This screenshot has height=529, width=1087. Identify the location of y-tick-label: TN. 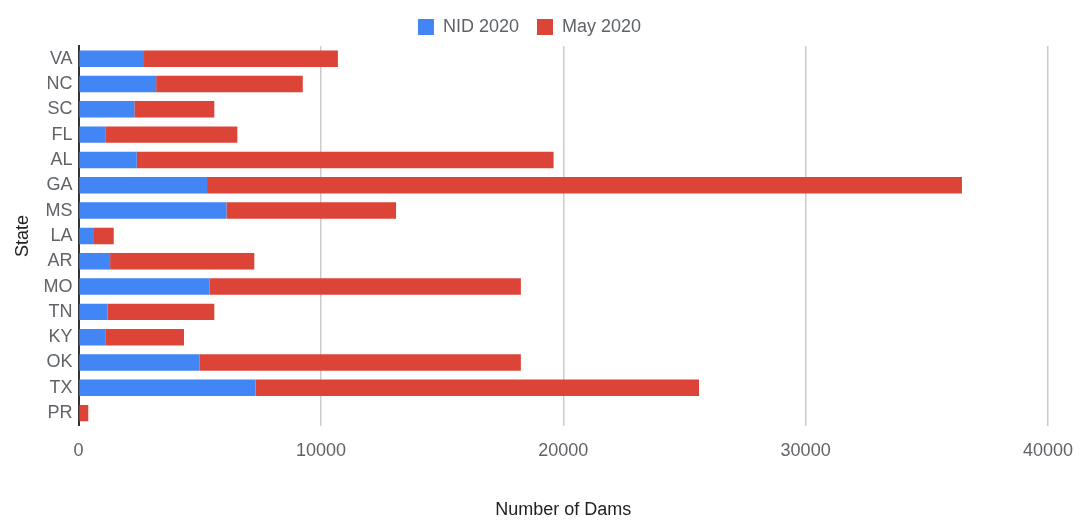
(60, 310).